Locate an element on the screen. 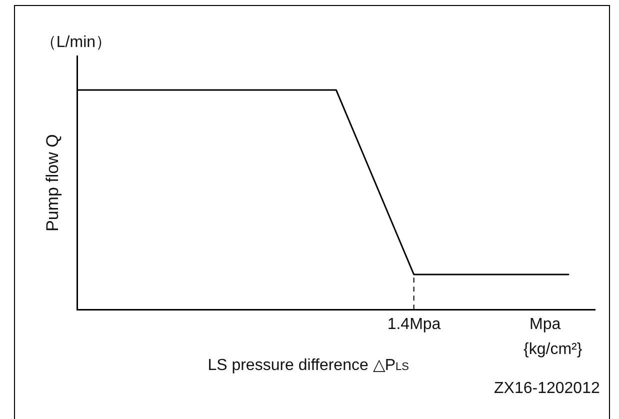 This screenshot has height=419, width=619. text: ZX16-1202012 is located at coordinates (547, 389).